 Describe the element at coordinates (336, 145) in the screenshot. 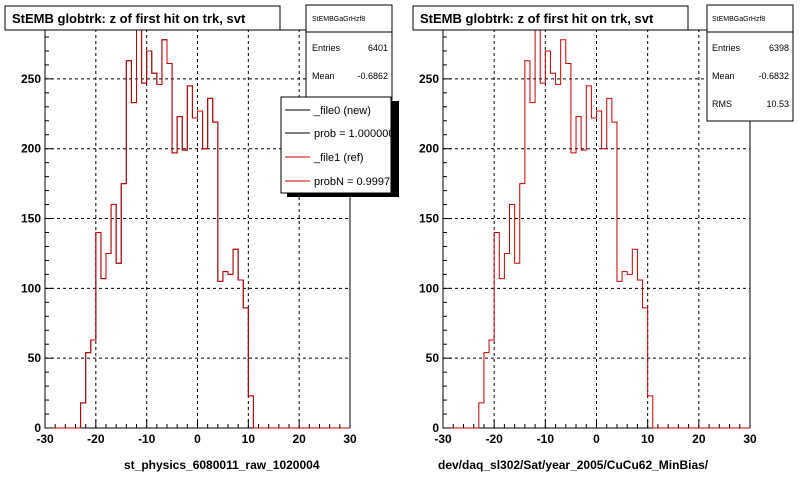

I see `legend-frame` at that location.